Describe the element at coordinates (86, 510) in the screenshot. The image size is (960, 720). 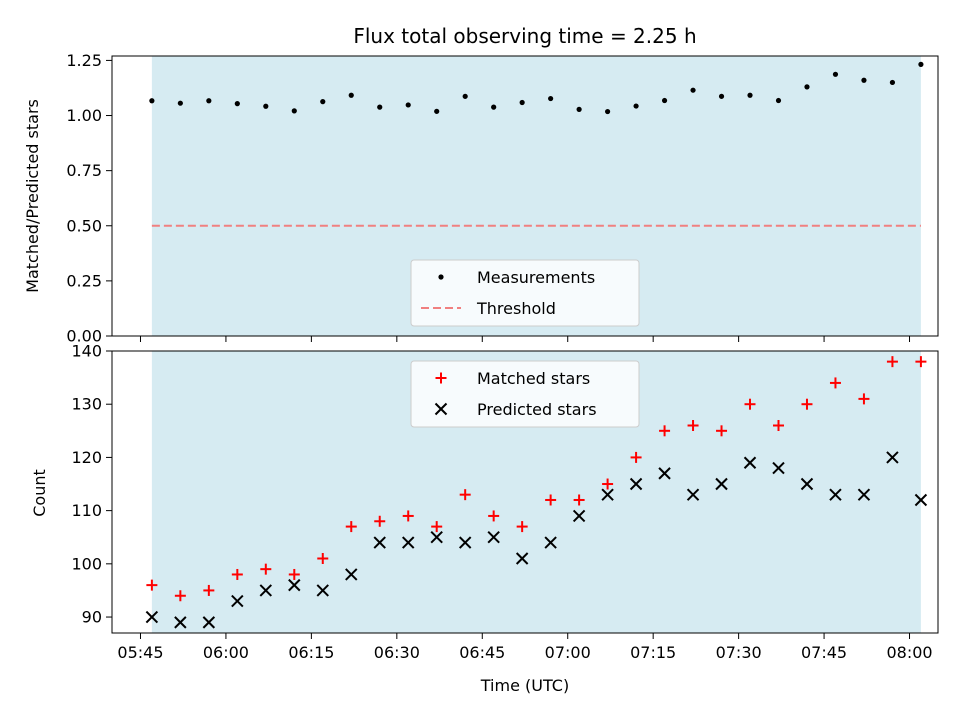
I see `y-tick-label: 110` at that location.